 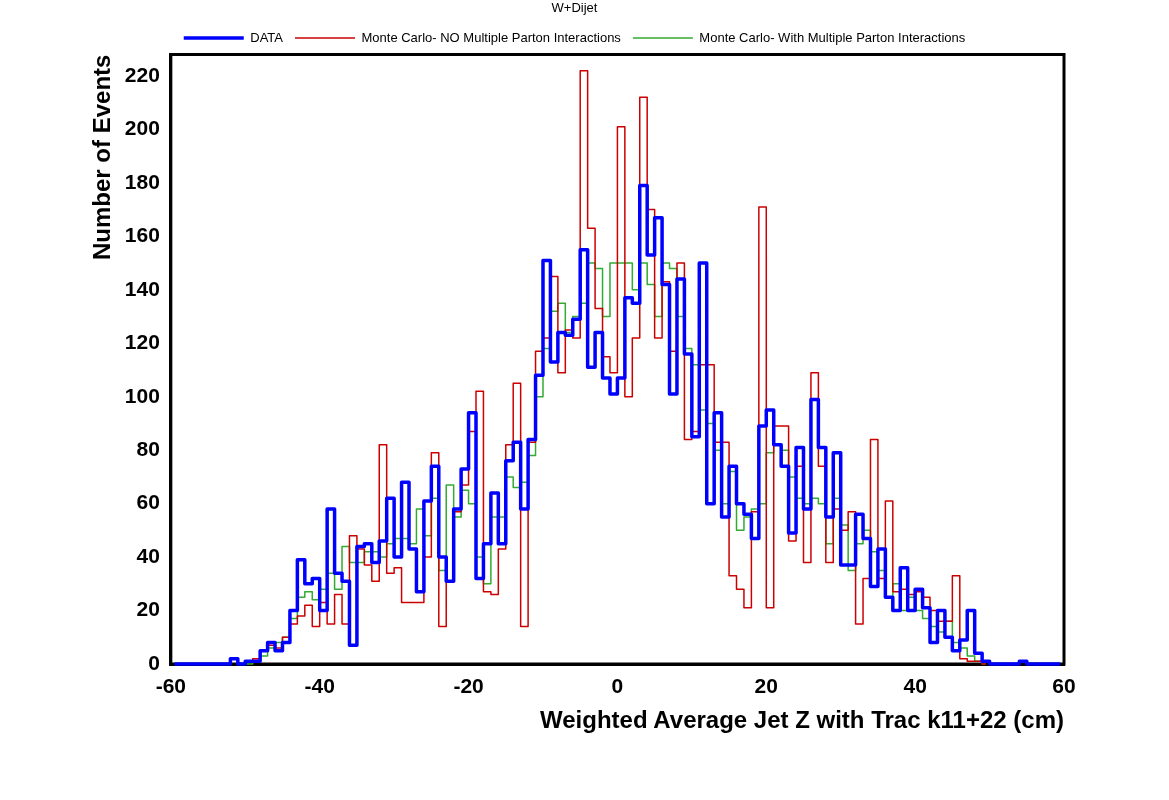 What do you see at coordinates (915, 686) in the screenshot?
I see `x-tick-label: 40` at bounding box center [915, 686].